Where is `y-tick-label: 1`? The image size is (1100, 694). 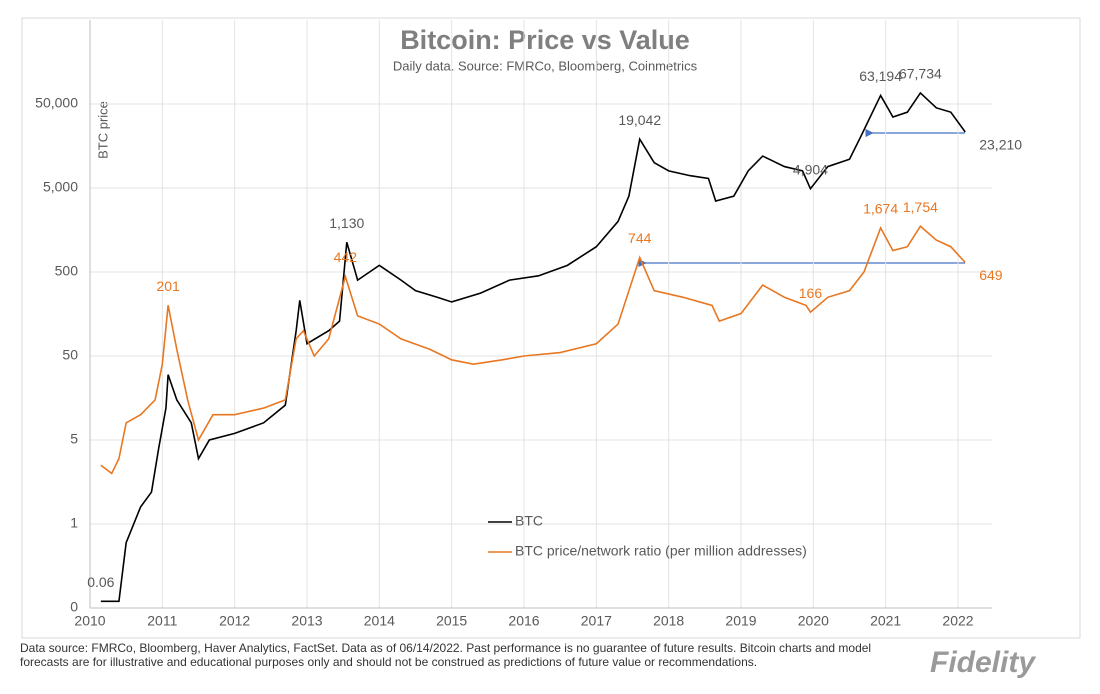 y-tick-label: 1 is located at coordinates (74, 523).